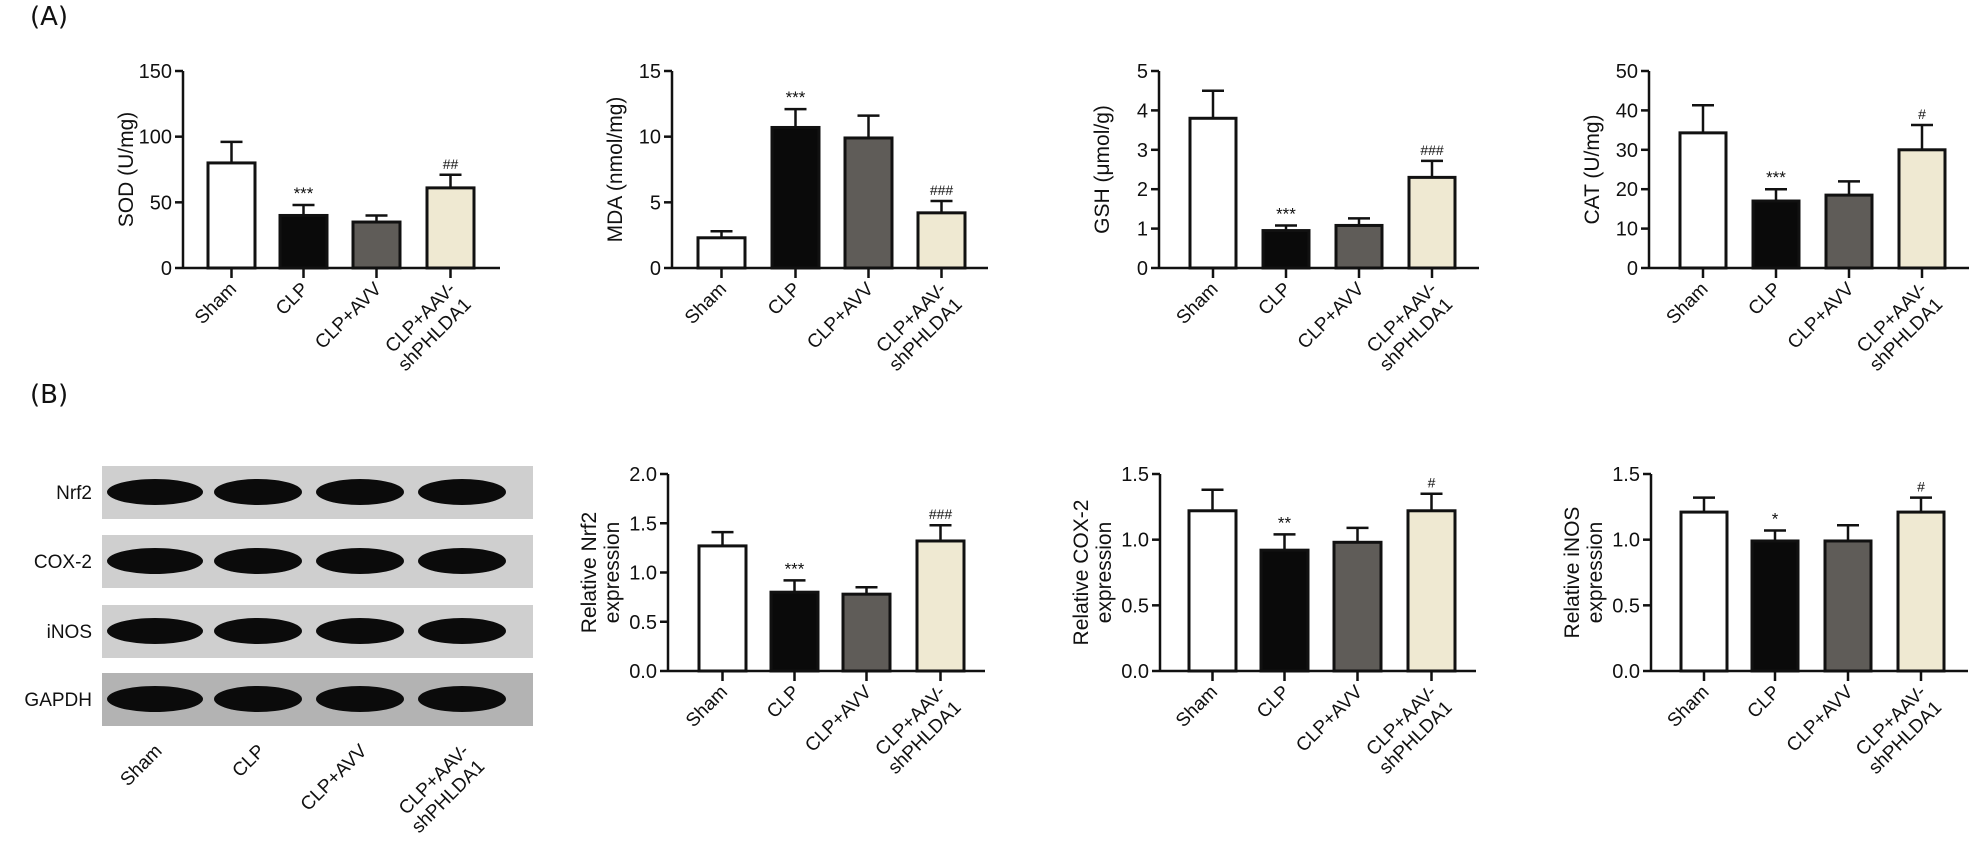 This screenshot has height=853, width=1976. I want to click on y-axis-title: CAT (U/mg), so click(1592, 169).